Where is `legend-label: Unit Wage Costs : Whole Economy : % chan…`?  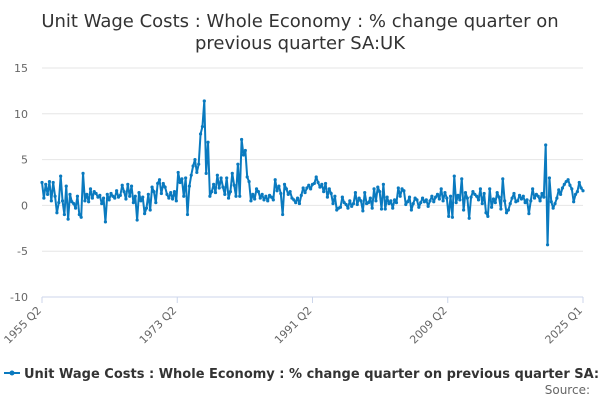 legend-label: Unit Wage Costs : Whole Economy : % chan… is located at coordinates (312, 374).